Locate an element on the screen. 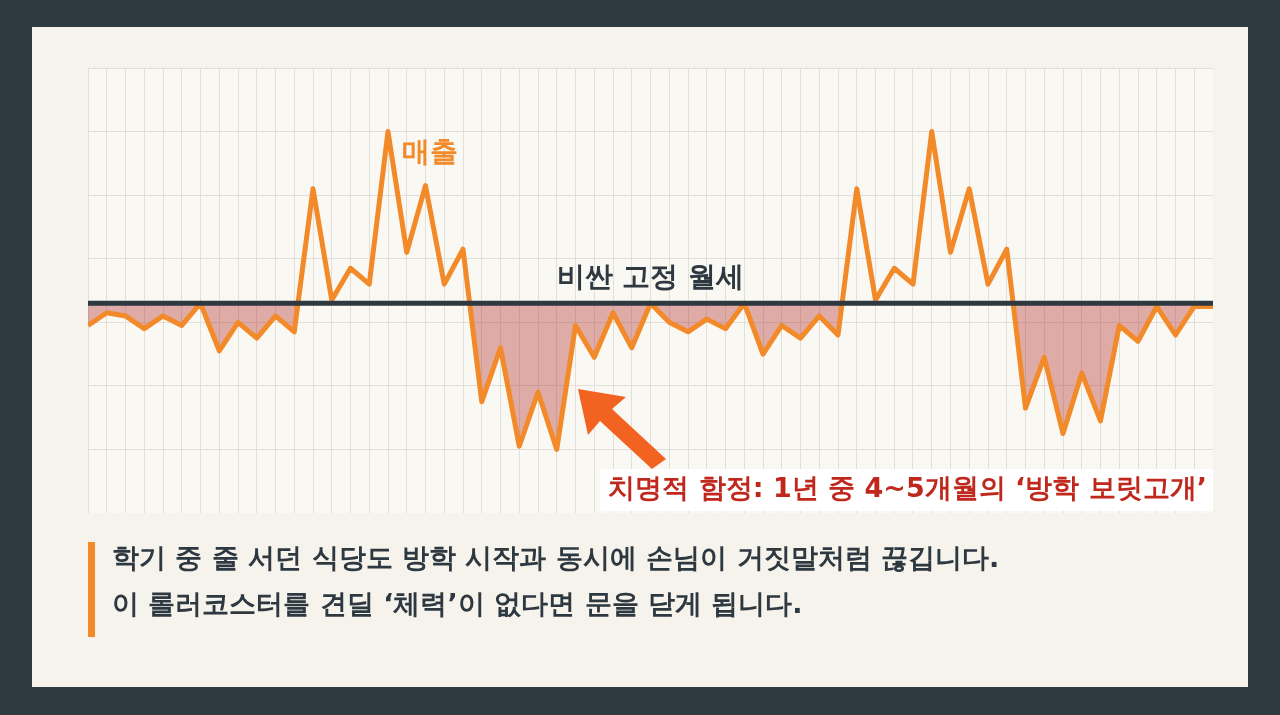 The image size is (1280, 715). series-label: 매출 is located at coordinates (430, 151).